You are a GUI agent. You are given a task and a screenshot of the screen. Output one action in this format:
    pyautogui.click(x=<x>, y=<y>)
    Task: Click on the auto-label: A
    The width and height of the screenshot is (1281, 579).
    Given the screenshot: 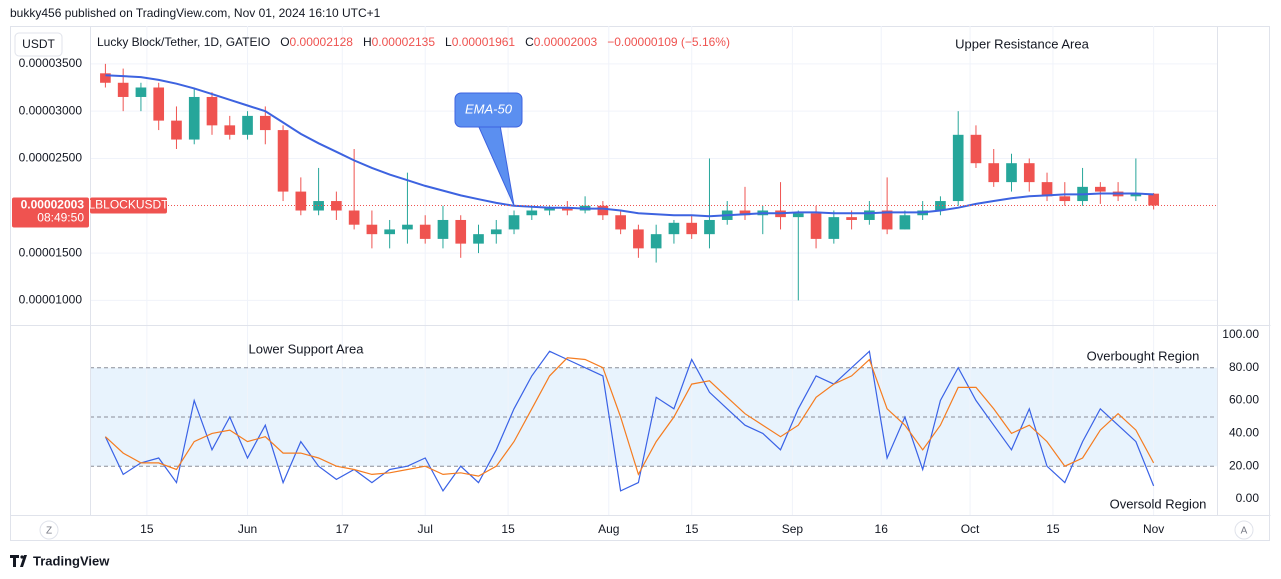 What is the action you would take?
    pyautogui.click(x=1244, y=531)
    